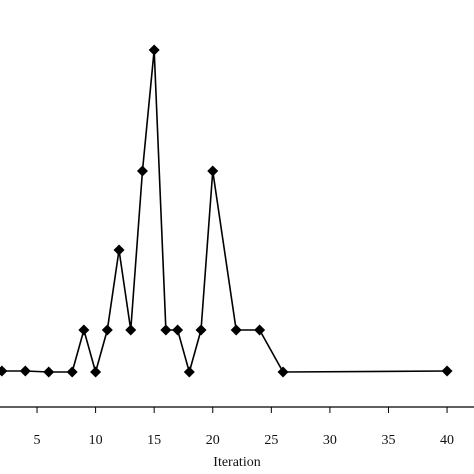 This screenshot has height=474, width=474. What do you see at coordinates (154, 440) in the screenshot?
I see `x-tick-label: 15` at bounding box center [154, 440].